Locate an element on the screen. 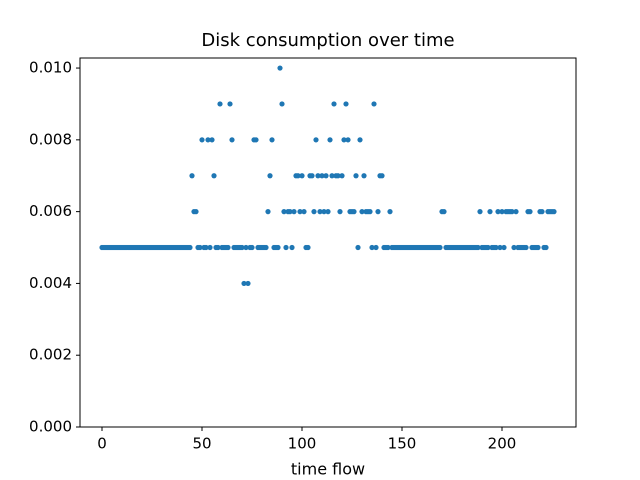 The image size is (640, 480). y-tick-label: 0.002 is located at coordinates (50, 355).